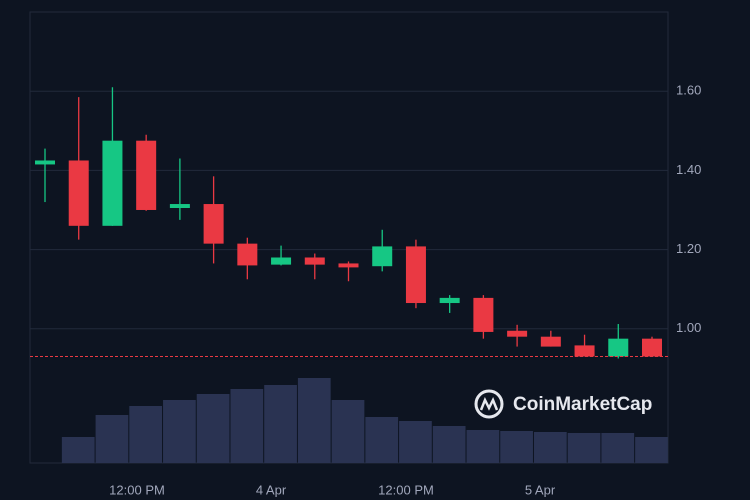 This screenshot has height=500, width=750. What do you see at coordinates (540, 489) in the screenshot?
I see `x-tick-label: 5 Apr` at bounding box center [540, 489].